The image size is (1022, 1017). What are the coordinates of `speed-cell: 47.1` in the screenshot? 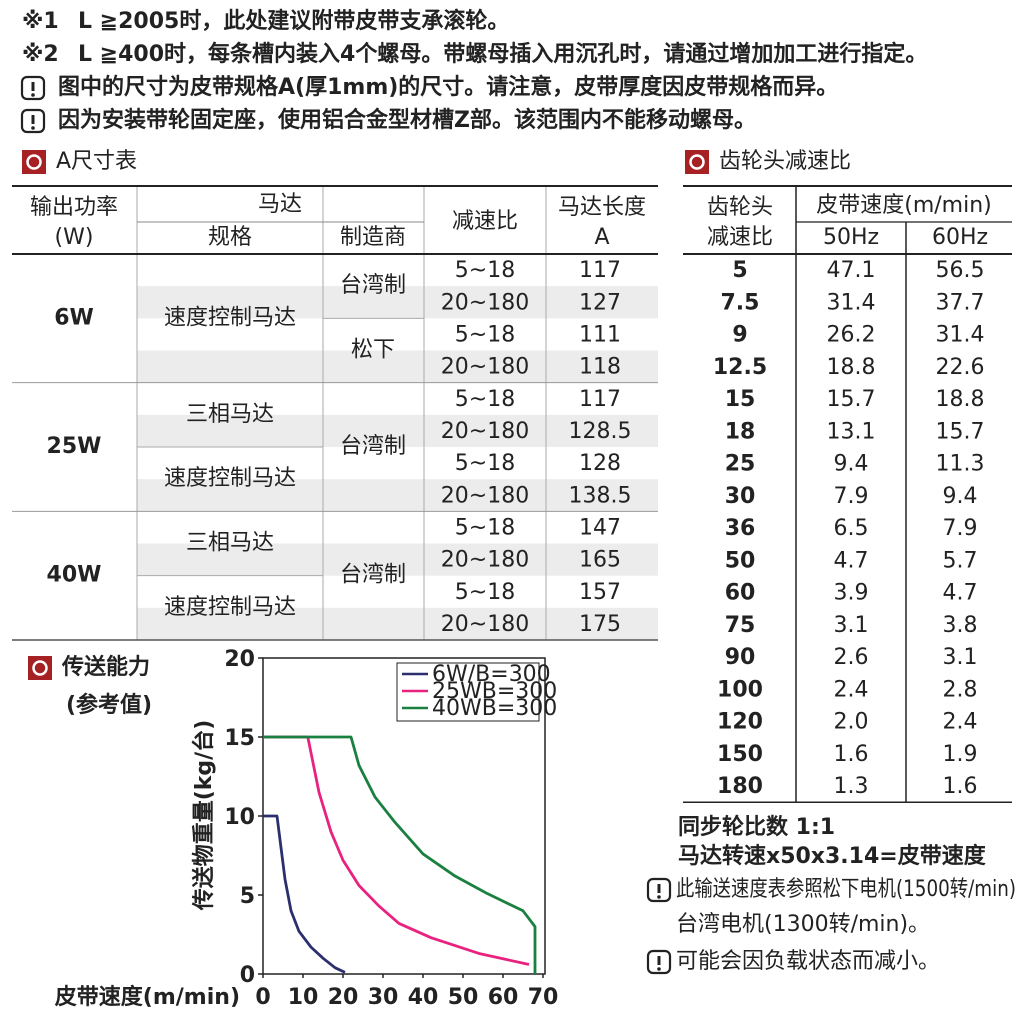 It's located at (851, 270).